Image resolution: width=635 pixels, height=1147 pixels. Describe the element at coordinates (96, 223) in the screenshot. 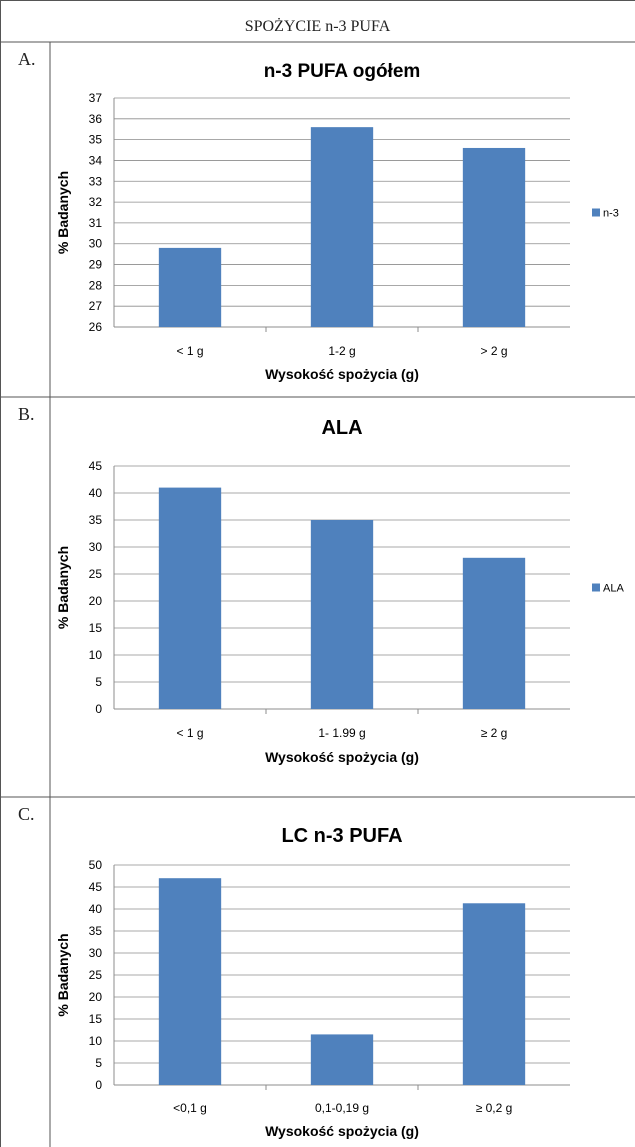

I see `y-tick-label: 31` at that location.